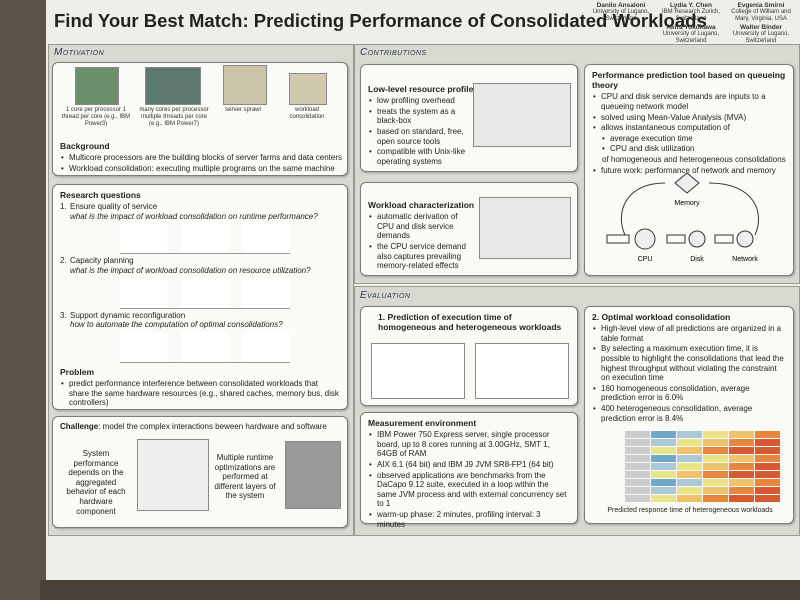 The image size is (800, 600). What do you see at coordinates (691, 27) in the screenshot?
I see `author-name: Akira Yokokawa` at bounding box center [691, 27].